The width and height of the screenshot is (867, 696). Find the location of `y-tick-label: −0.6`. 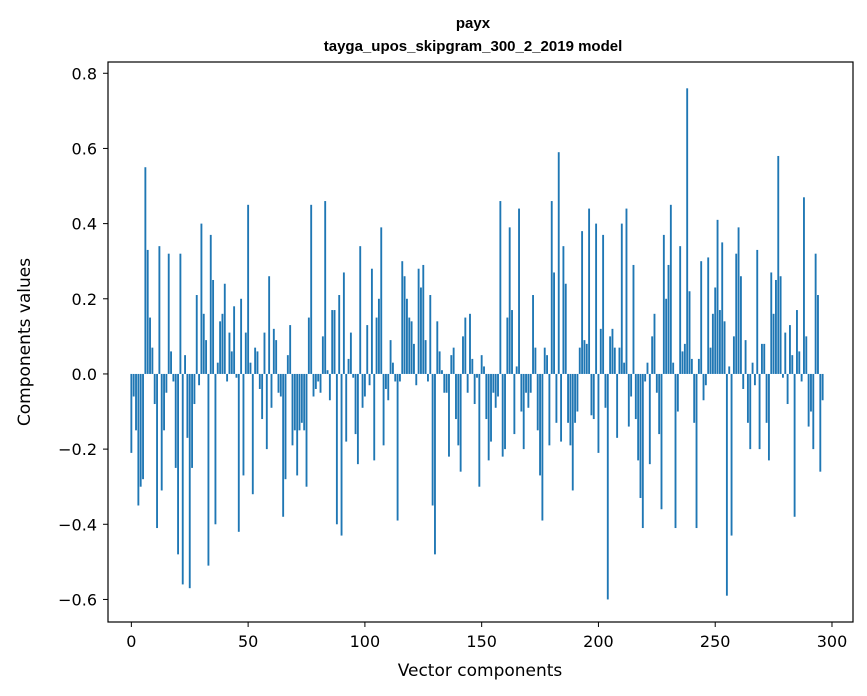

y-tick-label: −0.6 is located at coordinates (77, 599).